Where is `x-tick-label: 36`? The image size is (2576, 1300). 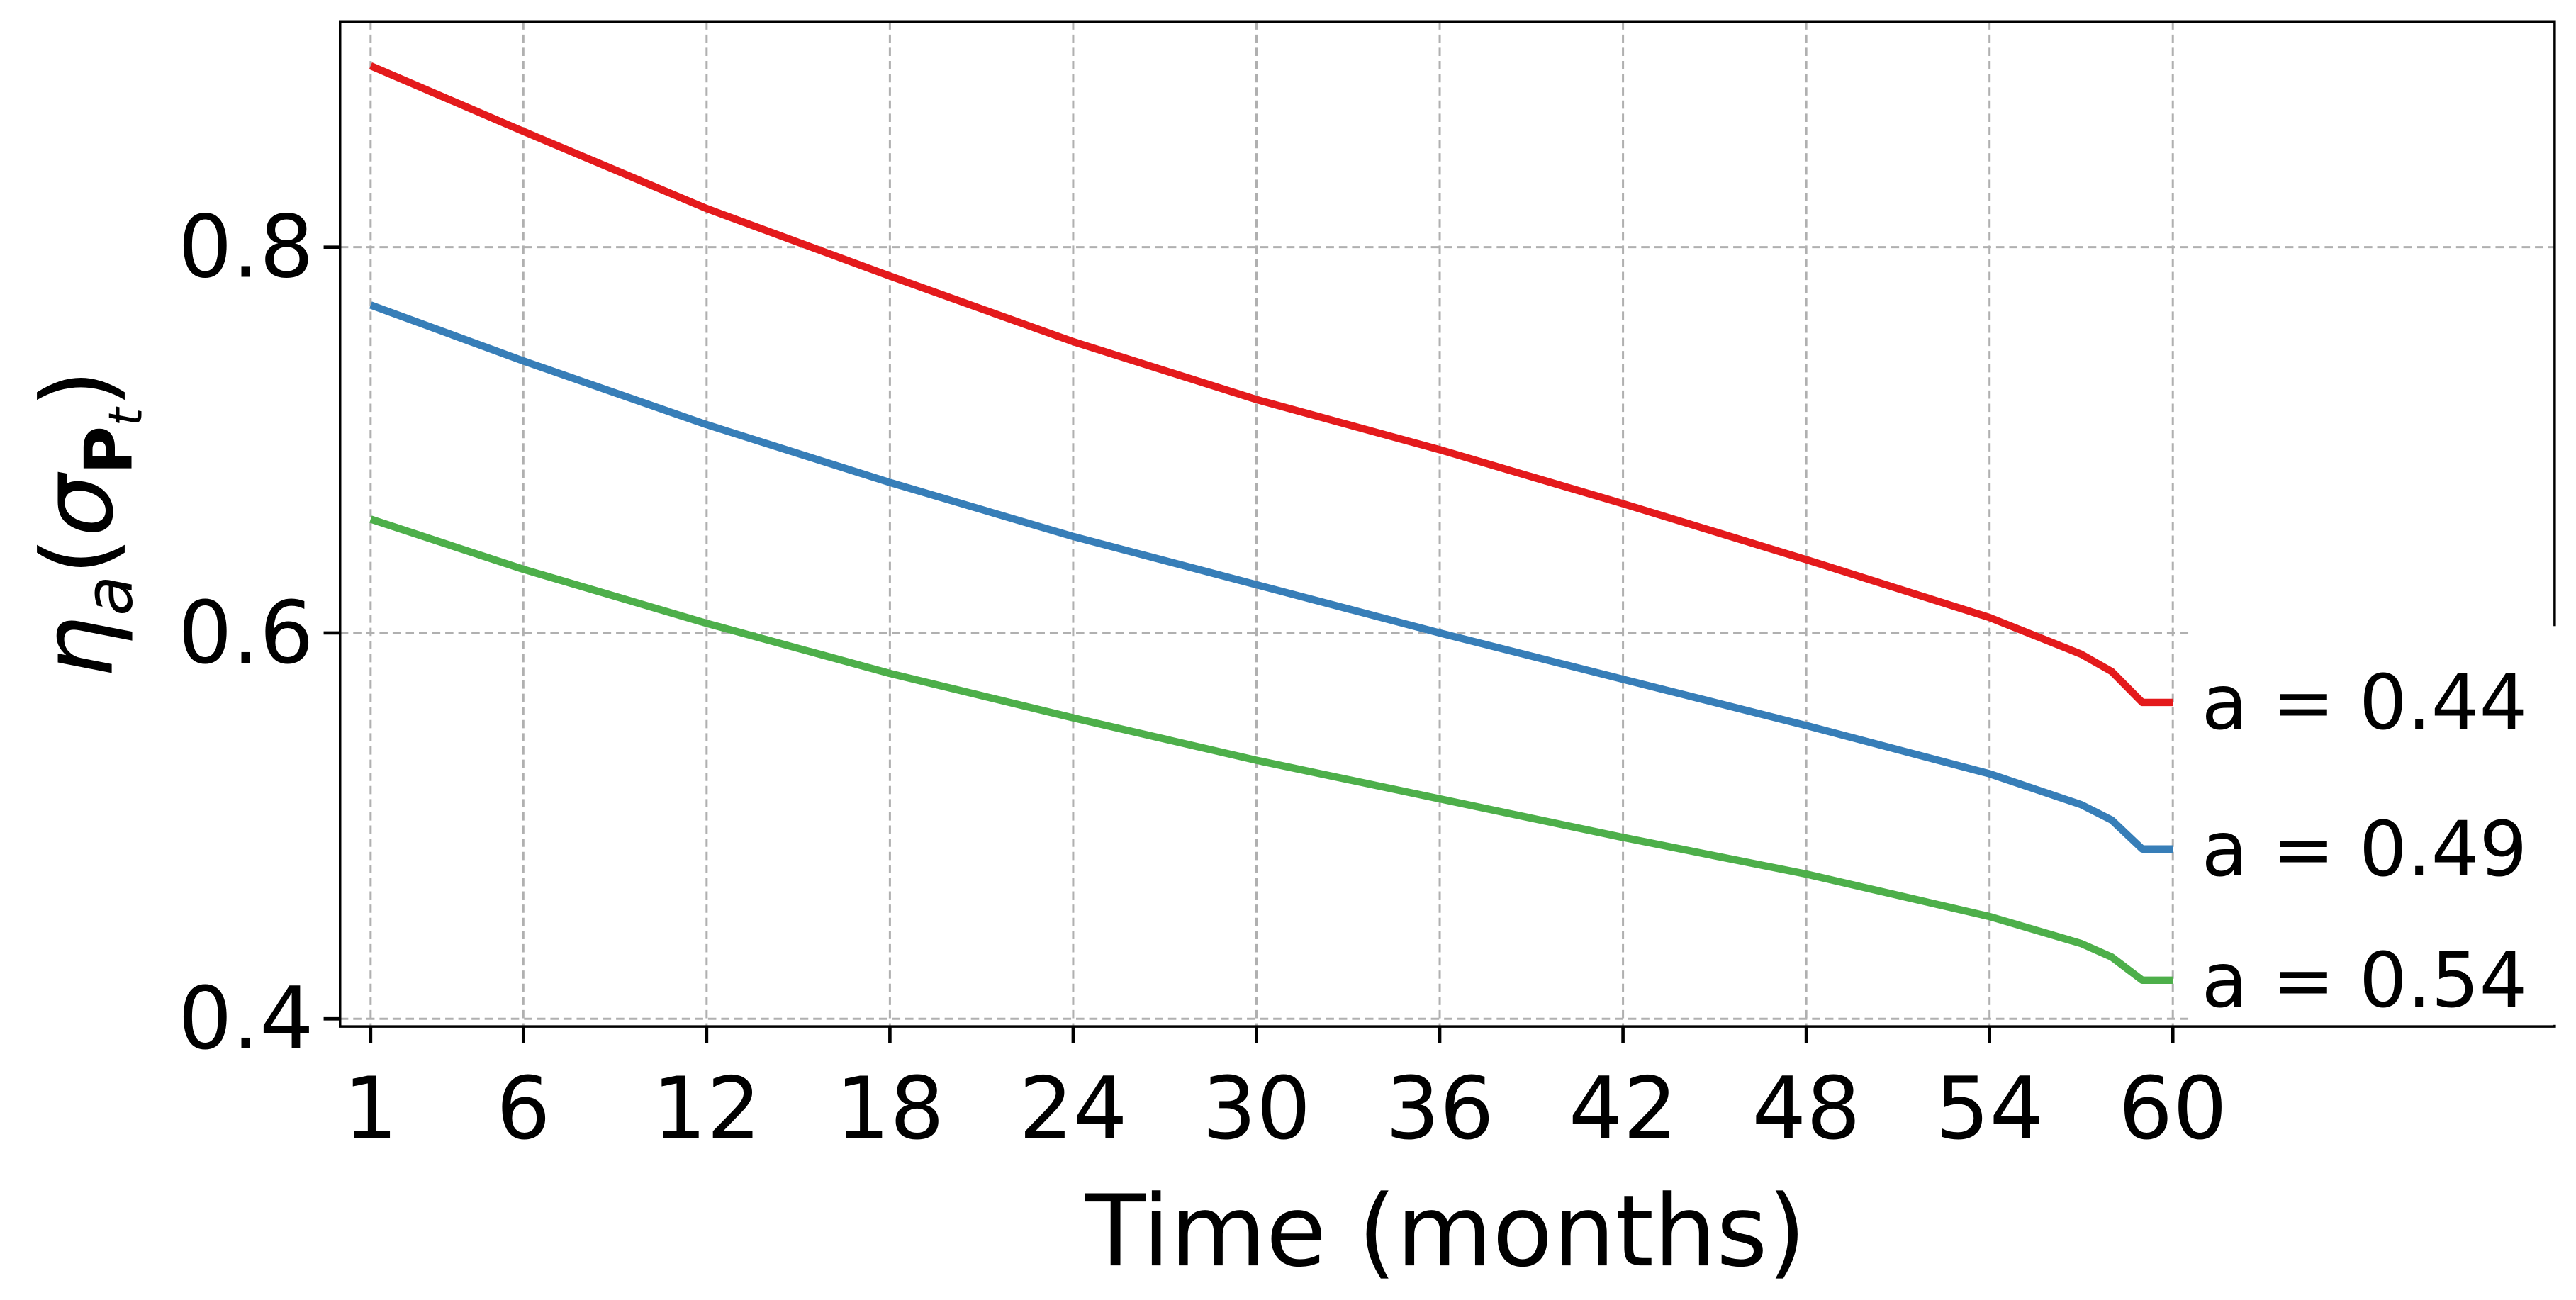 x-tick-label: 36 is located at coordinates (1440, 1109).